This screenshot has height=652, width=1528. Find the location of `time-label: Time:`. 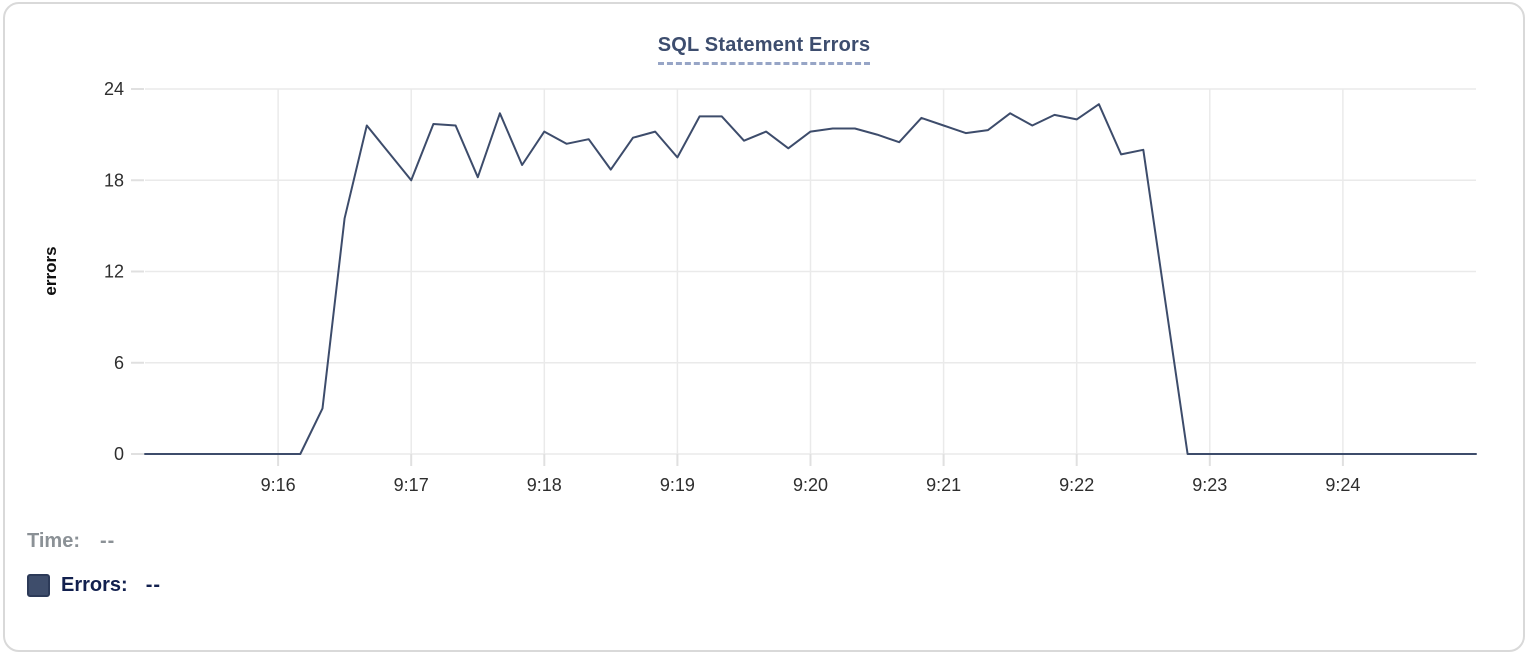

time-label: Time: is located at coordinates (53, 540).